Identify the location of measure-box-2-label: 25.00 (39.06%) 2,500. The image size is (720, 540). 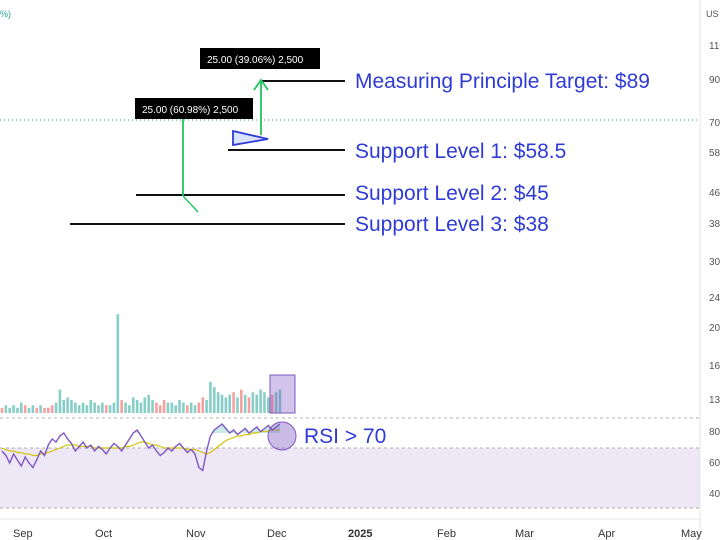
(255, 60).